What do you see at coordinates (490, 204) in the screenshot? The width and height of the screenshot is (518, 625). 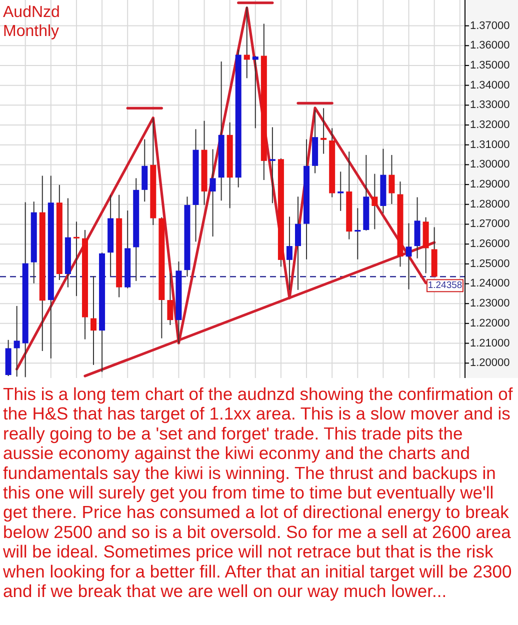 I see `y-tick-label: 1.28000` at bounding box center [490, 204].